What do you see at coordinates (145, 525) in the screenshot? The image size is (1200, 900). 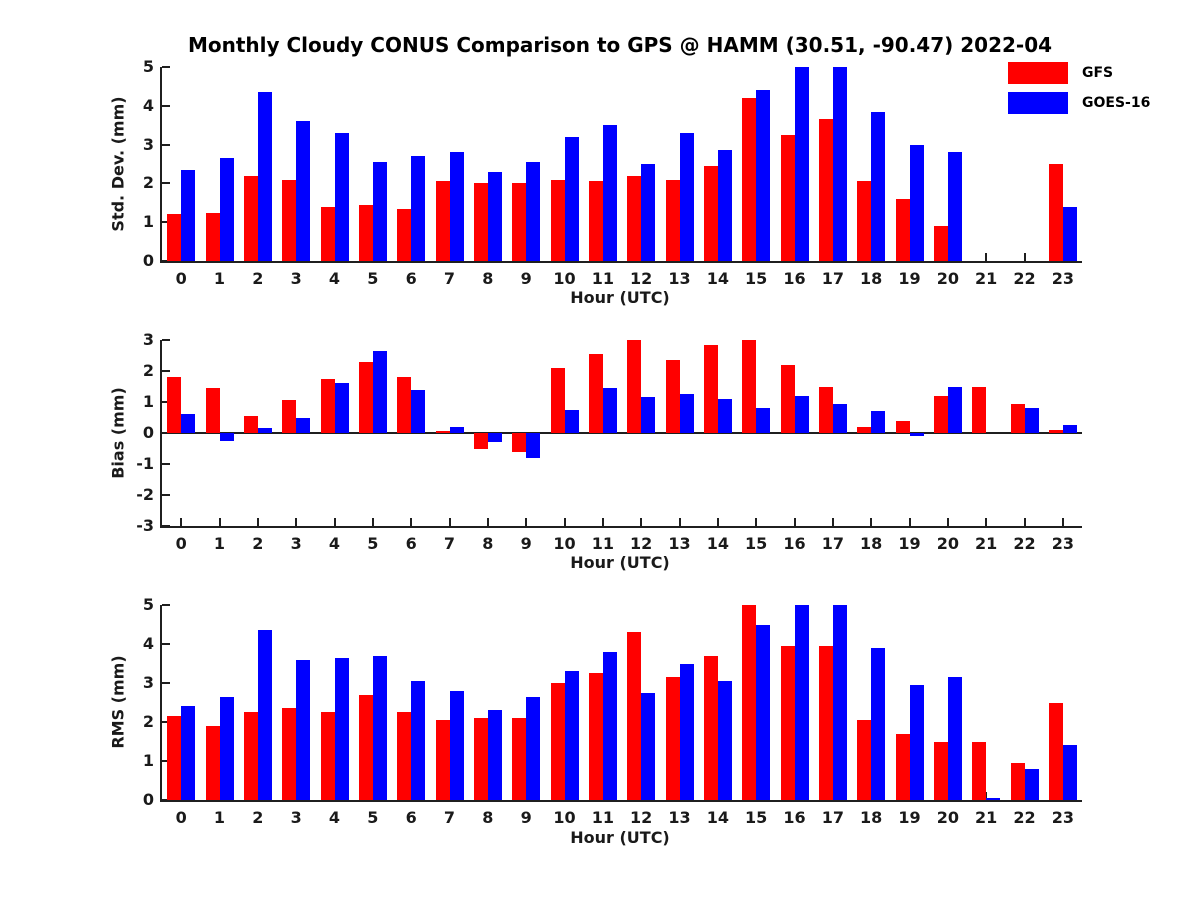 I see `y-tick-label: -3` at bounding box center [145, 525].